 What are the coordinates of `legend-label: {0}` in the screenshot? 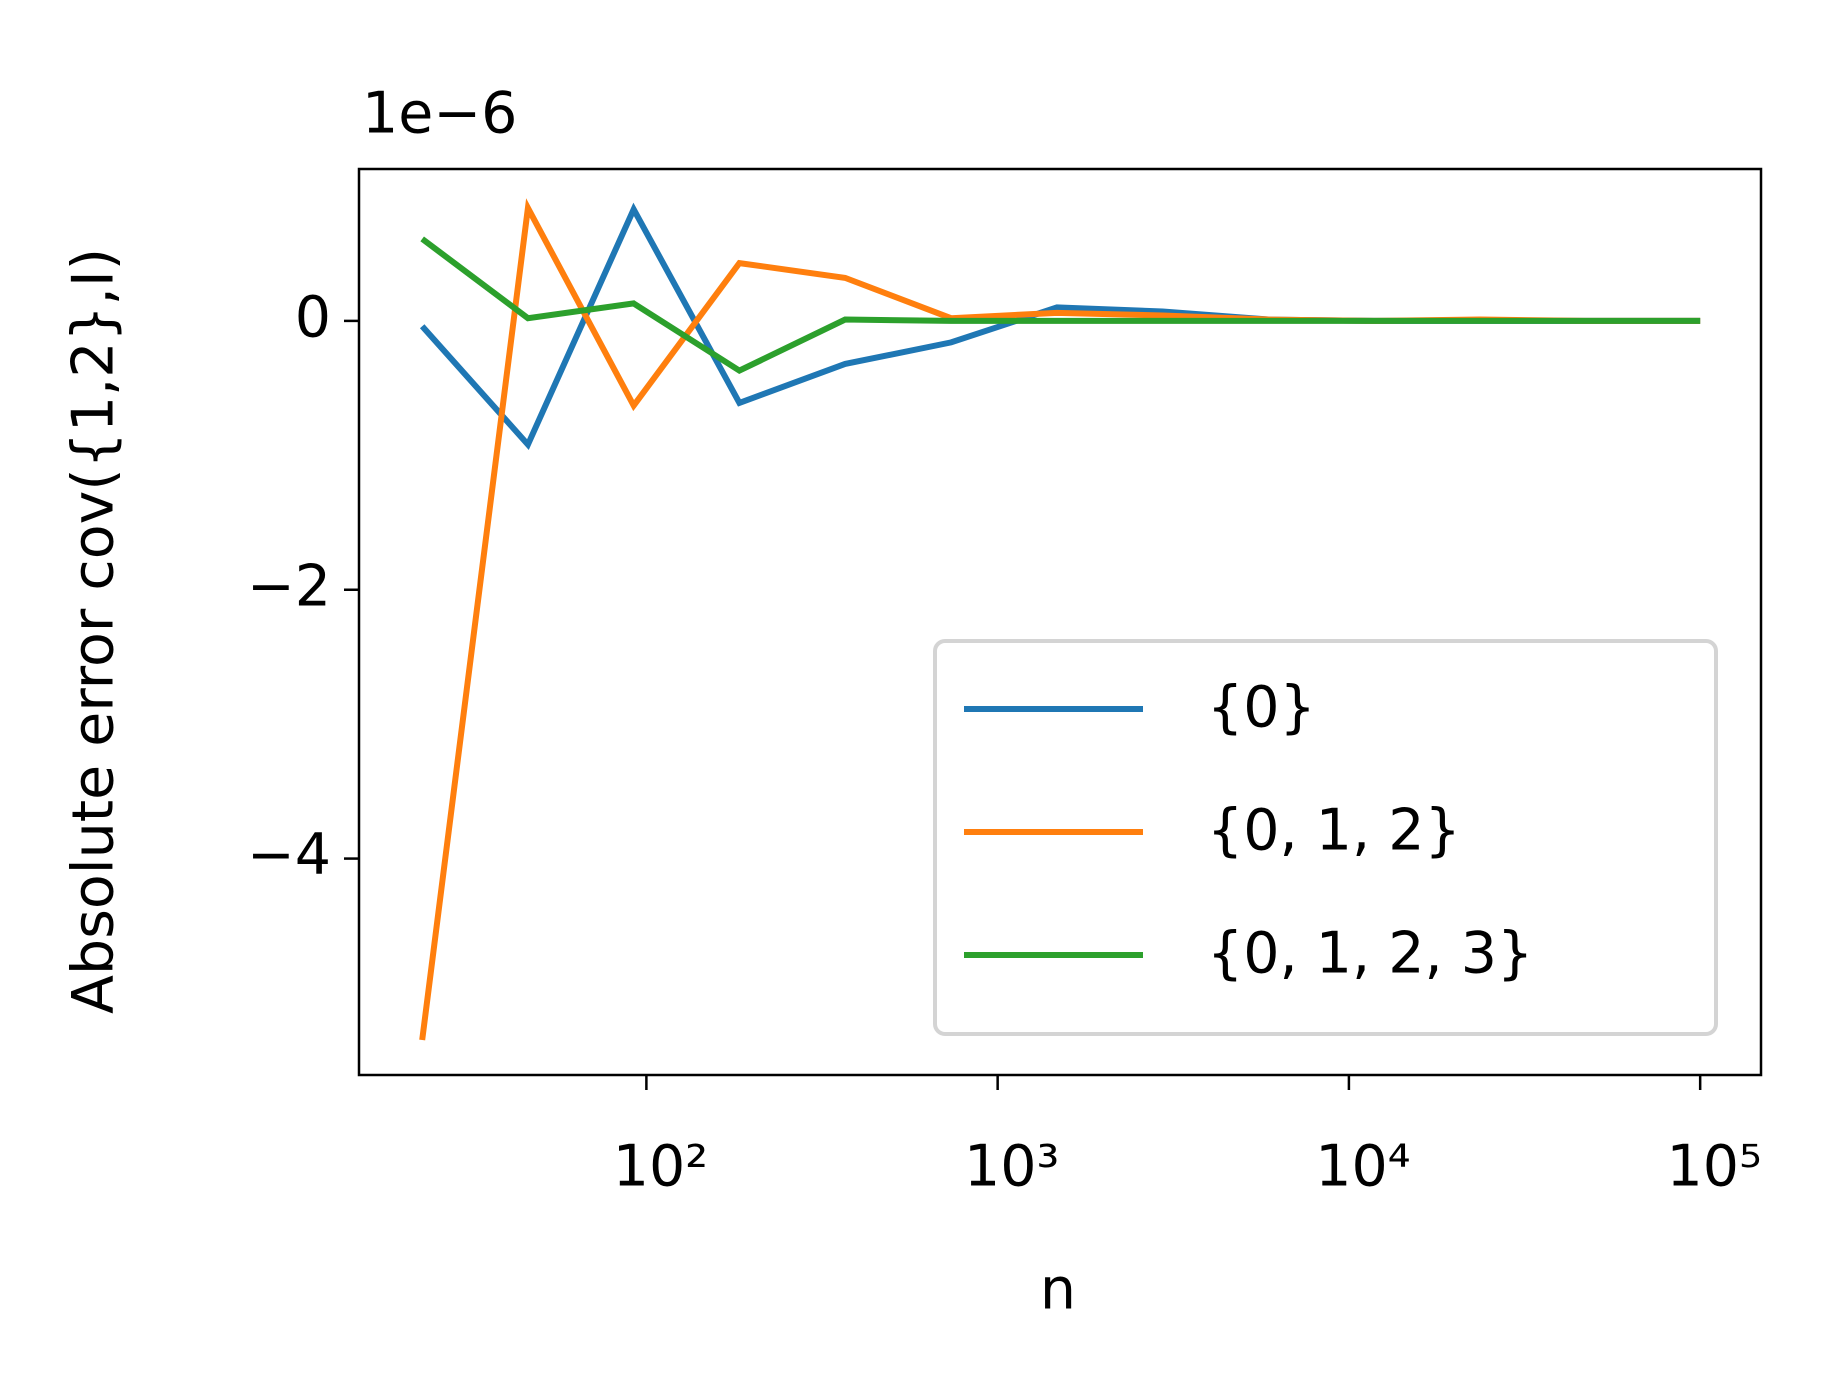 It's located at (1261, 708).